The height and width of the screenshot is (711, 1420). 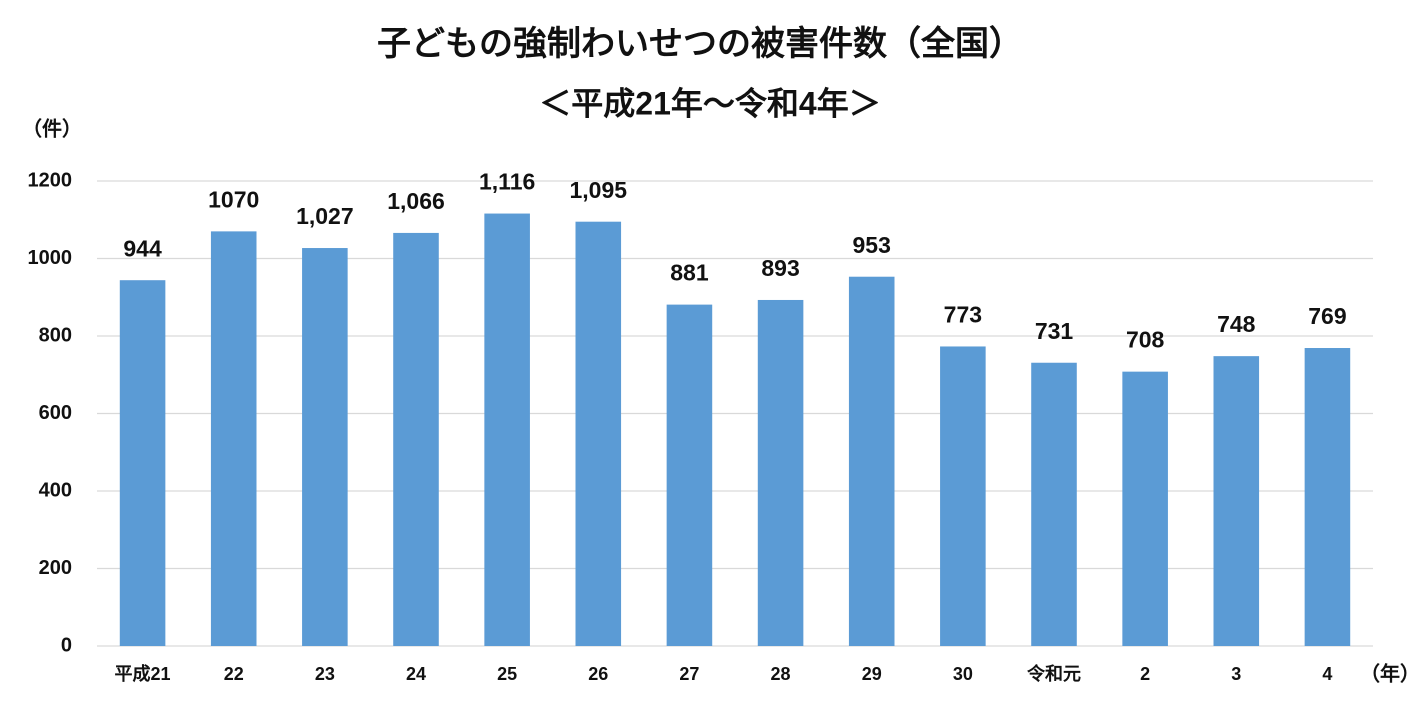 What do you see at coordinates (1145, 340) in the screenshot?
I see `value-label: 708` at bounding box center [1145, 340].